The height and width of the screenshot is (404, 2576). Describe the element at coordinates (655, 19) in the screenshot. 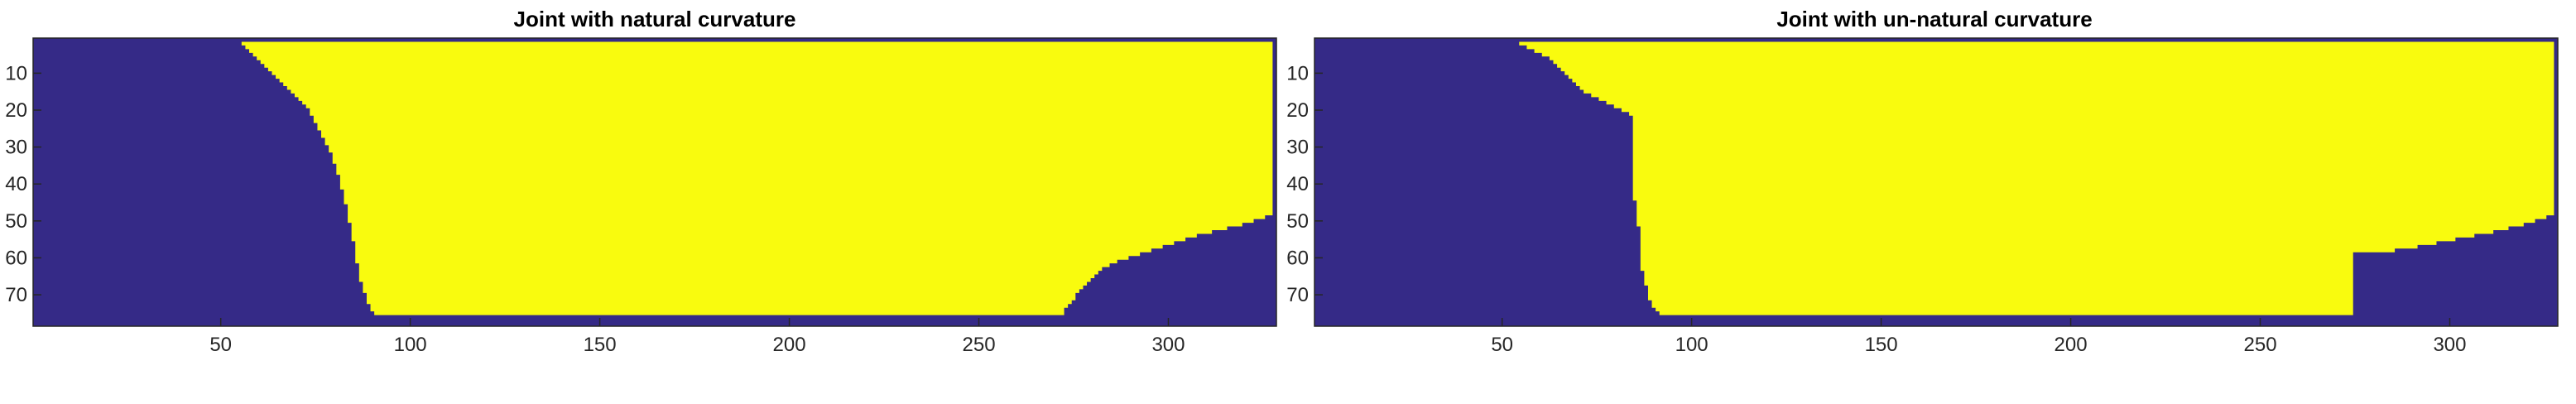

I see `chart-title: Joint with natural curvature` at that location.